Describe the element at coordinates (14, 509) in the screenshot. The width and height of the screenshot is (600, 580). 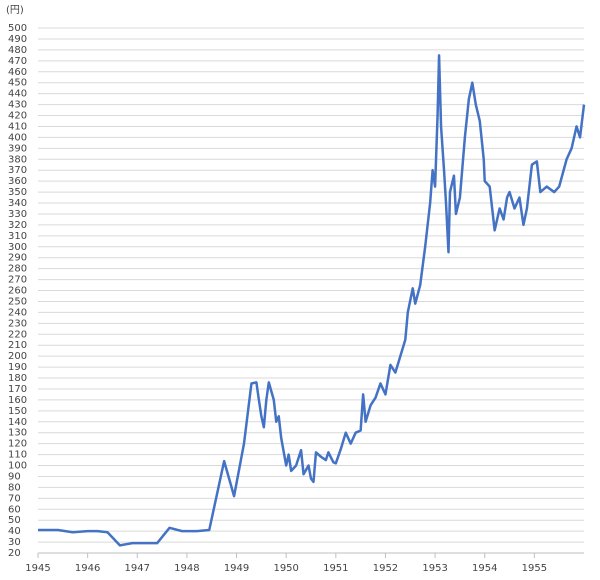
I see `y-tick-label: 60` at that location.